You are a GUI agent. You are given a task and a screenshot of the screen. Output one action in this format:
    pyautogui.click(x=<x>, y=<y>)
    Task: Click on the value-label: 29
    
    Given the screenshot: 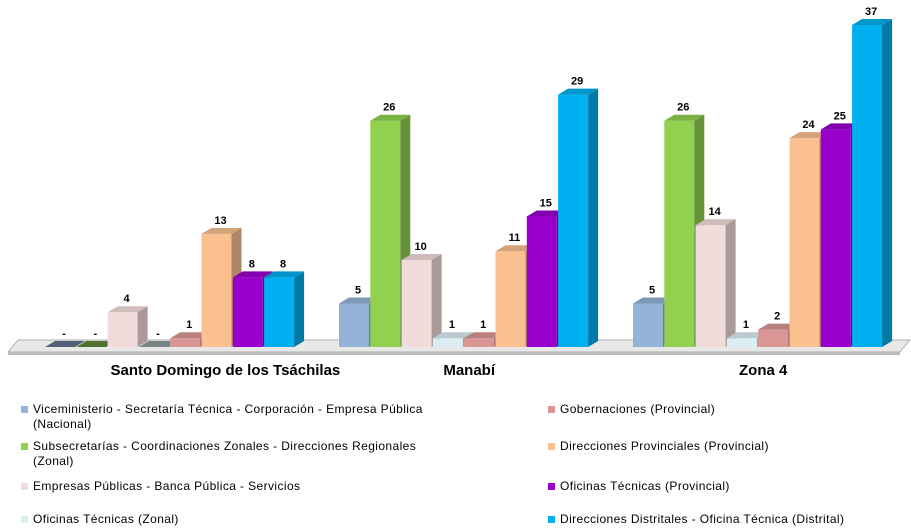 What is the action you would take?
    pyautogui.click(x=577, y=82)
    